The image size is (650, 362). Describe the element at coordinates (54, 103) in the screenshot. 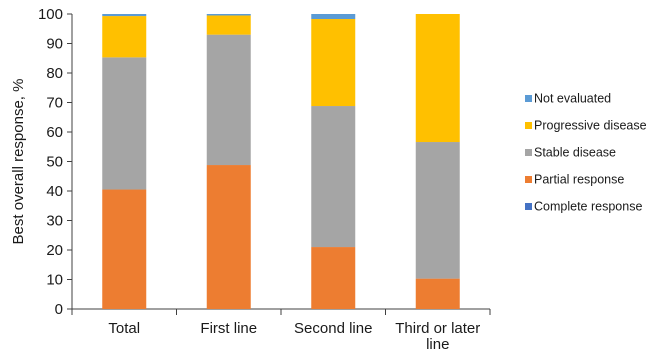

I see `y-tick-label: 70` at that location.